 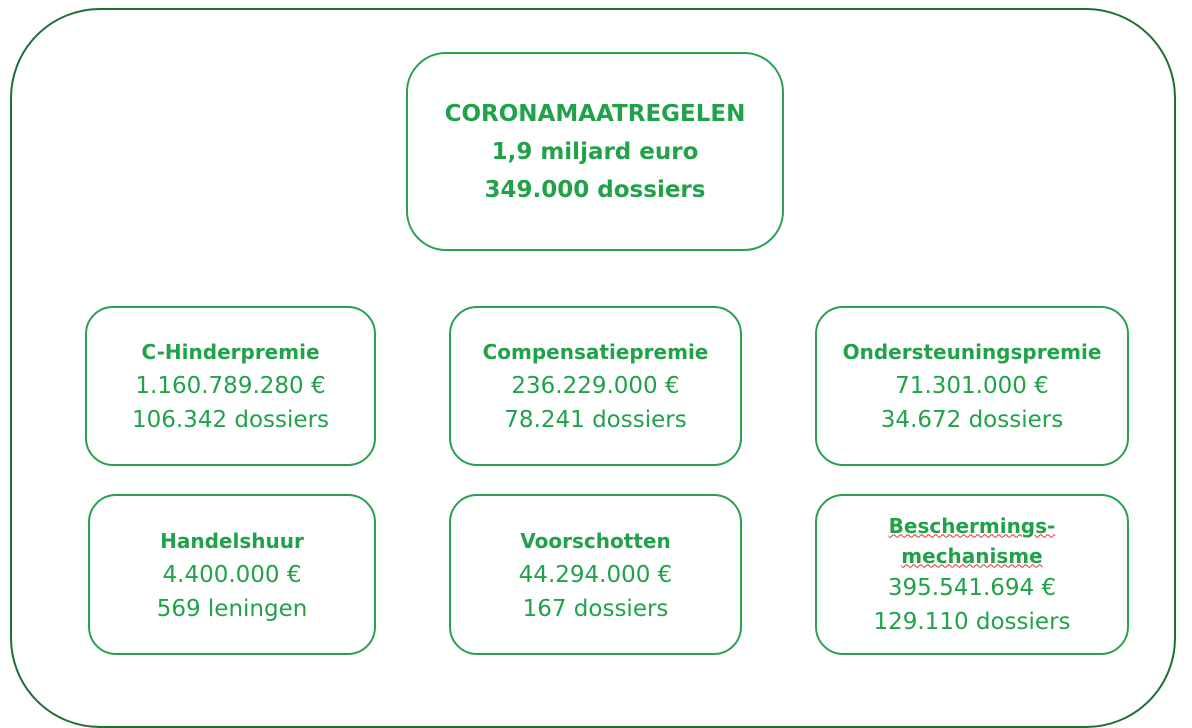 What do you see at coordinates (595, 420) in the screenshot?
I see `node-count: 78.241 dossiers` at bounding box center [595, 420].